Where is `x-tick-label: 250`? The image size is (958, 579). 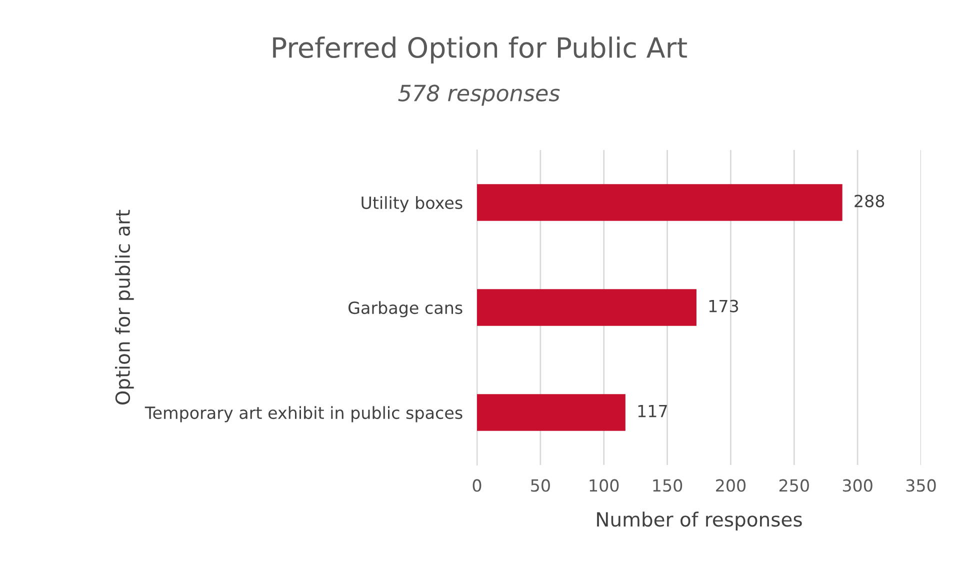
x-tick-label: 250 is located at coordinates (794, 485).